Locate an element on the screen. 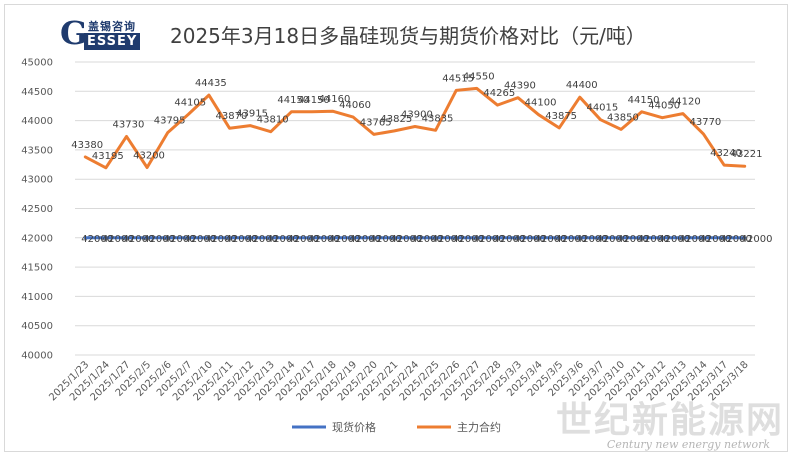 This screenshot has width=794, height=459. futures-data-label: 44400 is located at coordinates (582, 85).